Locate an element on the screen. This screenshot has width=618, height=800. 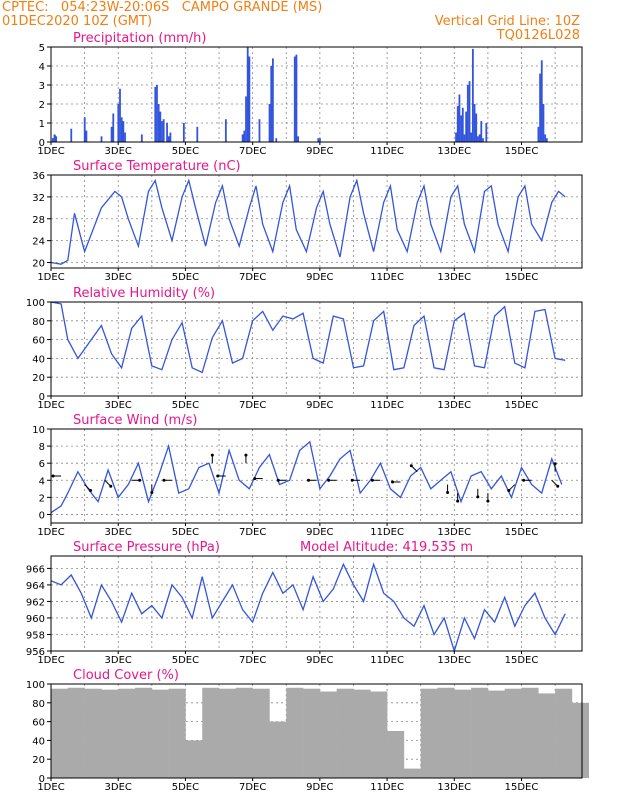
header-model-id: TQ0126L028 is located at coordinates (538, 35).